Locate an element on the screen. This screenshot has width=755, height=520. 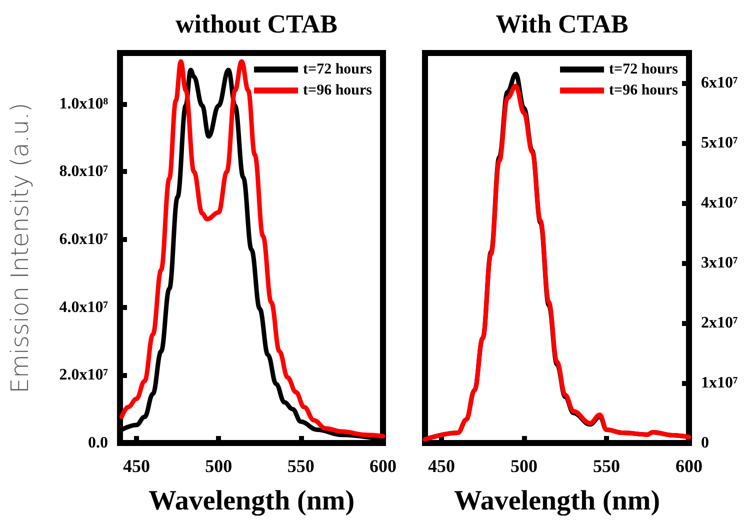
chart-title: With CTAB is located at coordinates (562, 24).